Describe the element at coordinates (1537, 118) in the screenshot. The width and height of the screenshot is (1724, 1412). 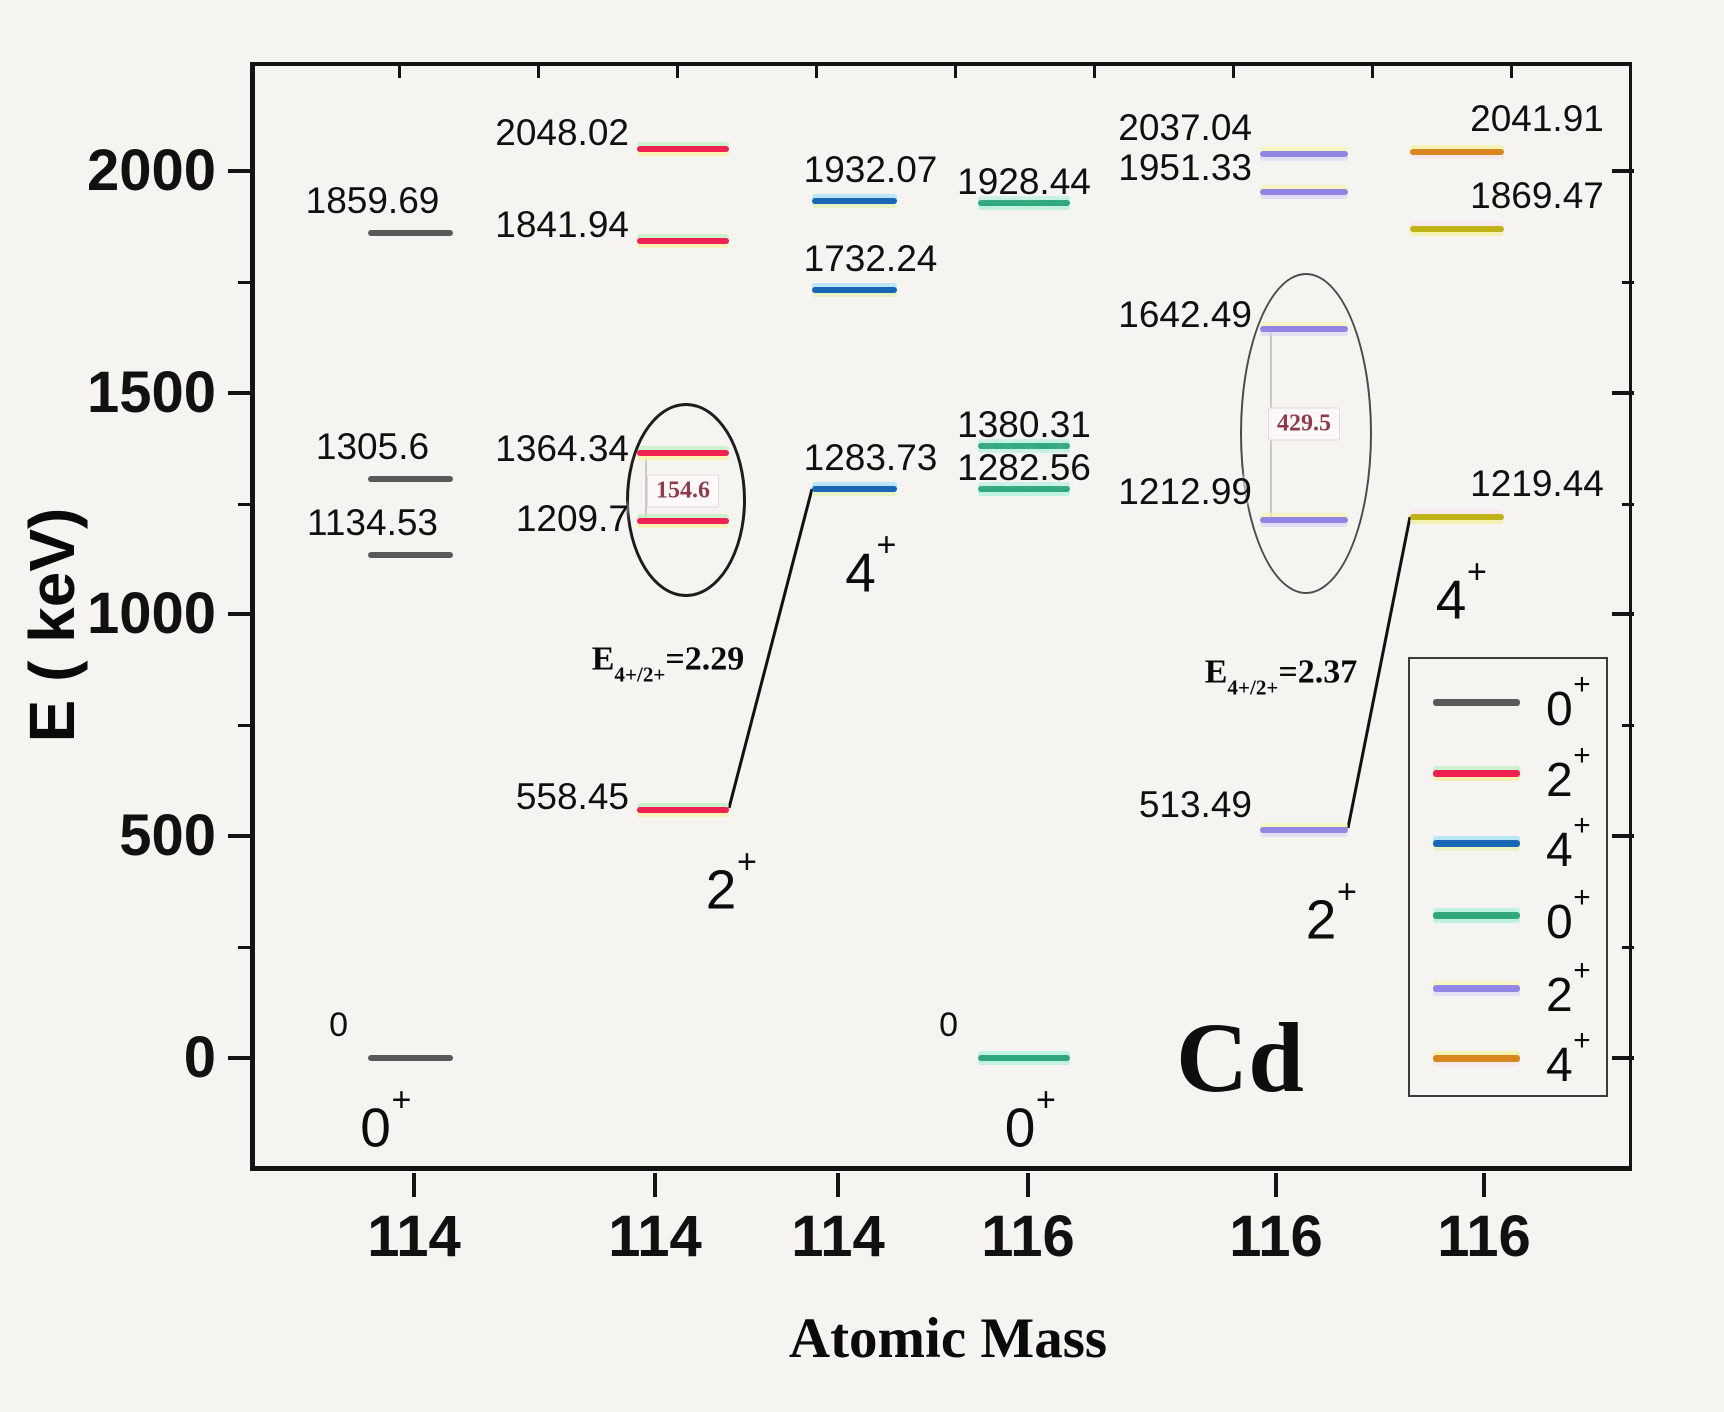
I see `level-energy-label: 2041.91` at that location.